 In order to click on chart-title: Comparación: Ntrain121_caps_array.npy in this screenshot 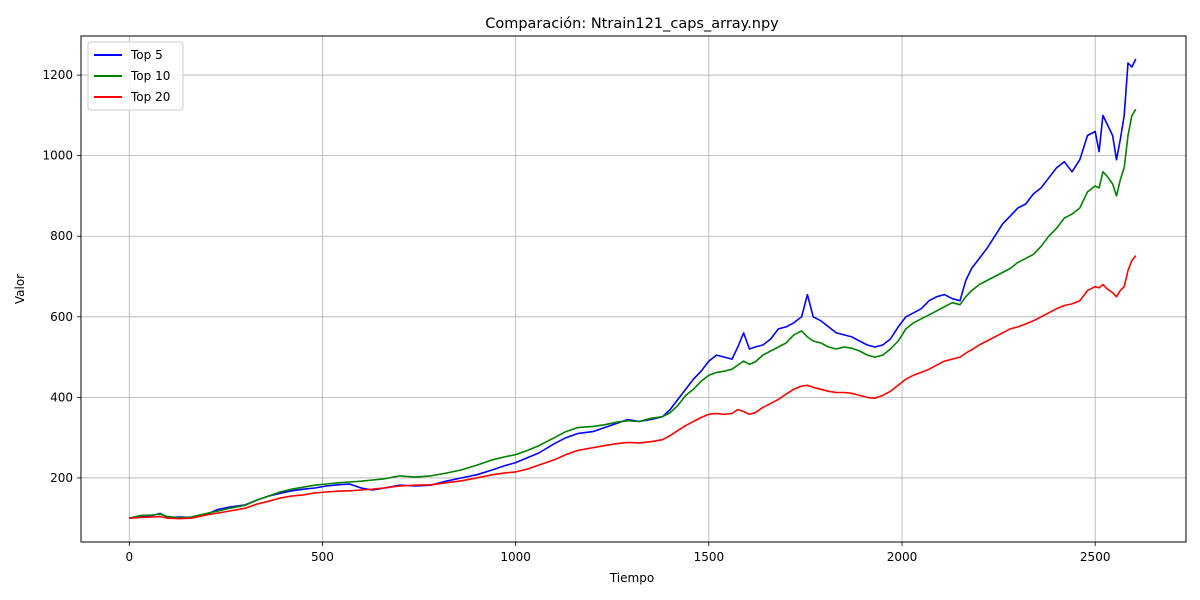, I will do `click(632, 24)`.